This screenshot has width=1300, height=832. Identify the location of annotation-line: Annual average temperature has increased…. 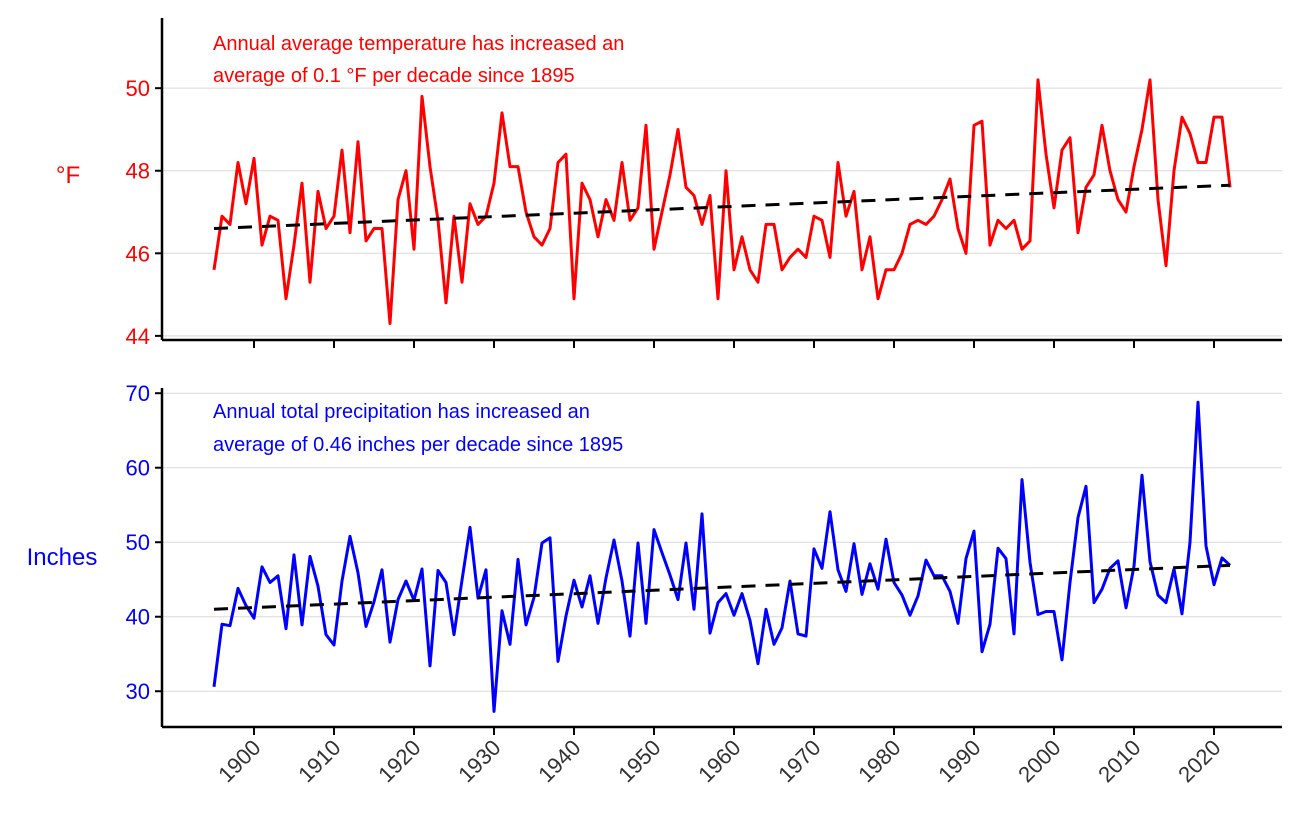
(418, 44).